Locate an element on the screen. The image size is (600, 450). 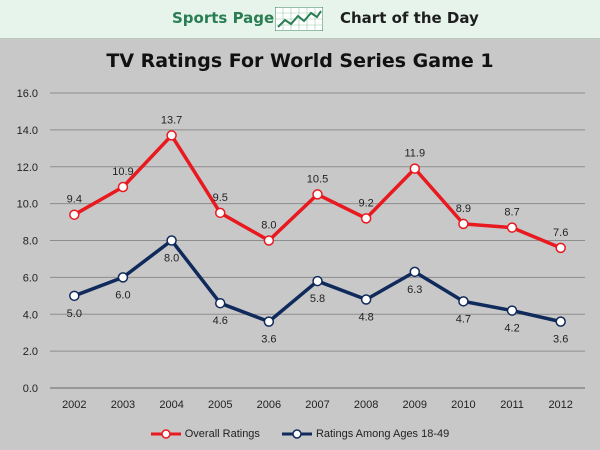
x-tick-label: 2008 is located at coordinates (366, 405).